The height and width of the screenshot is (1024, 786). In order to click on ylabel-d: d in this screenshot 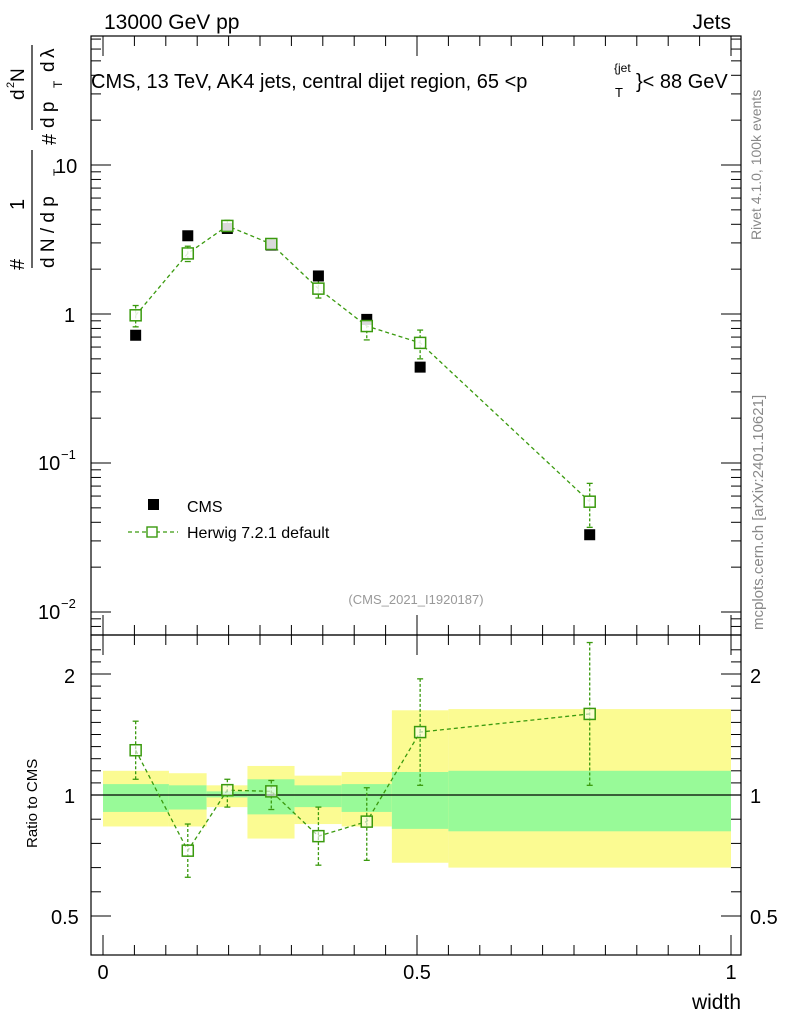, I will do `click(18, 94)`.